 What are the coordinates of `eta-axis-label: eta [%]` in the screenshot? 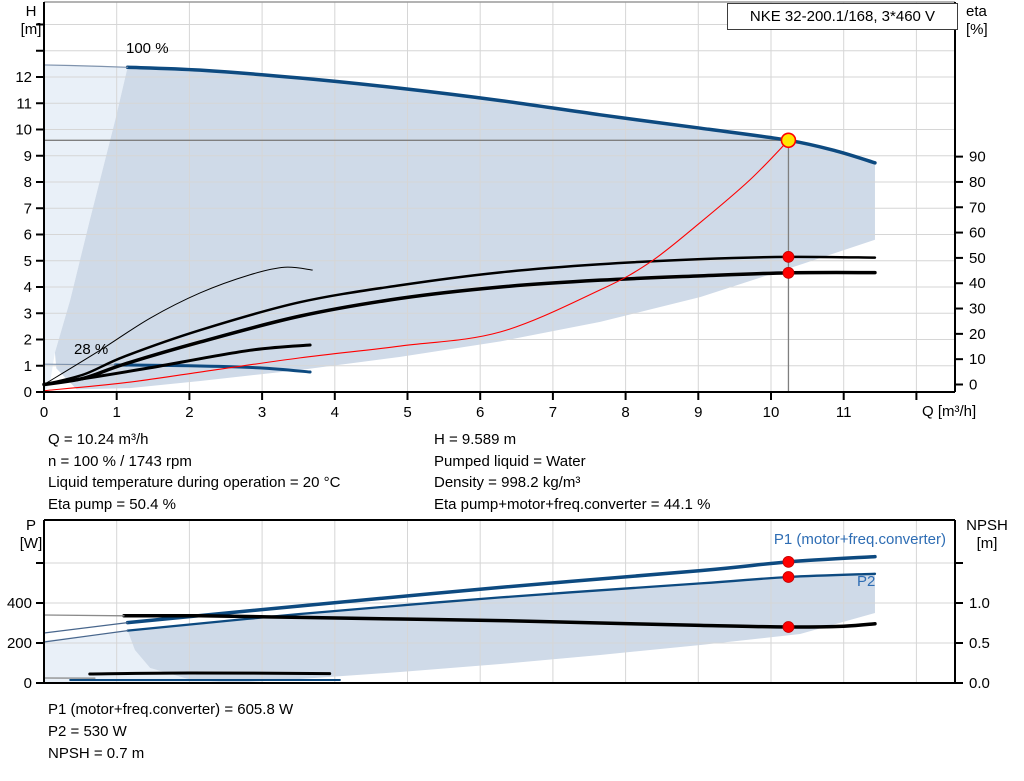 It's located at (977, 20).